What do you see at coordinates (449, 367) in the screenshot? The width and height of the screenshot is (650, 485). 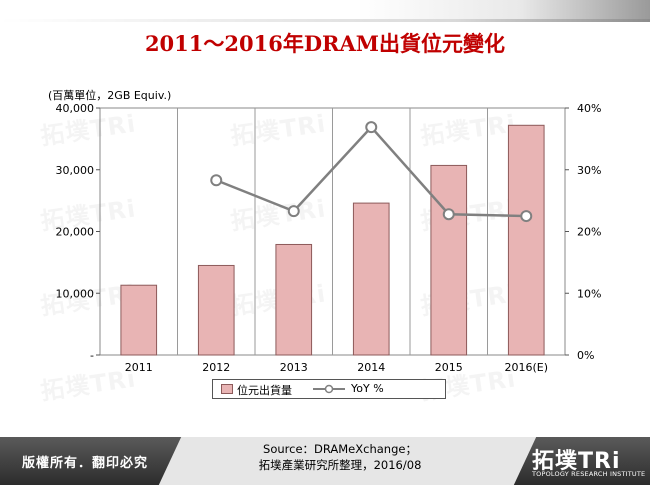 I see `category-label: 2015` at bounding box center [449, 367].